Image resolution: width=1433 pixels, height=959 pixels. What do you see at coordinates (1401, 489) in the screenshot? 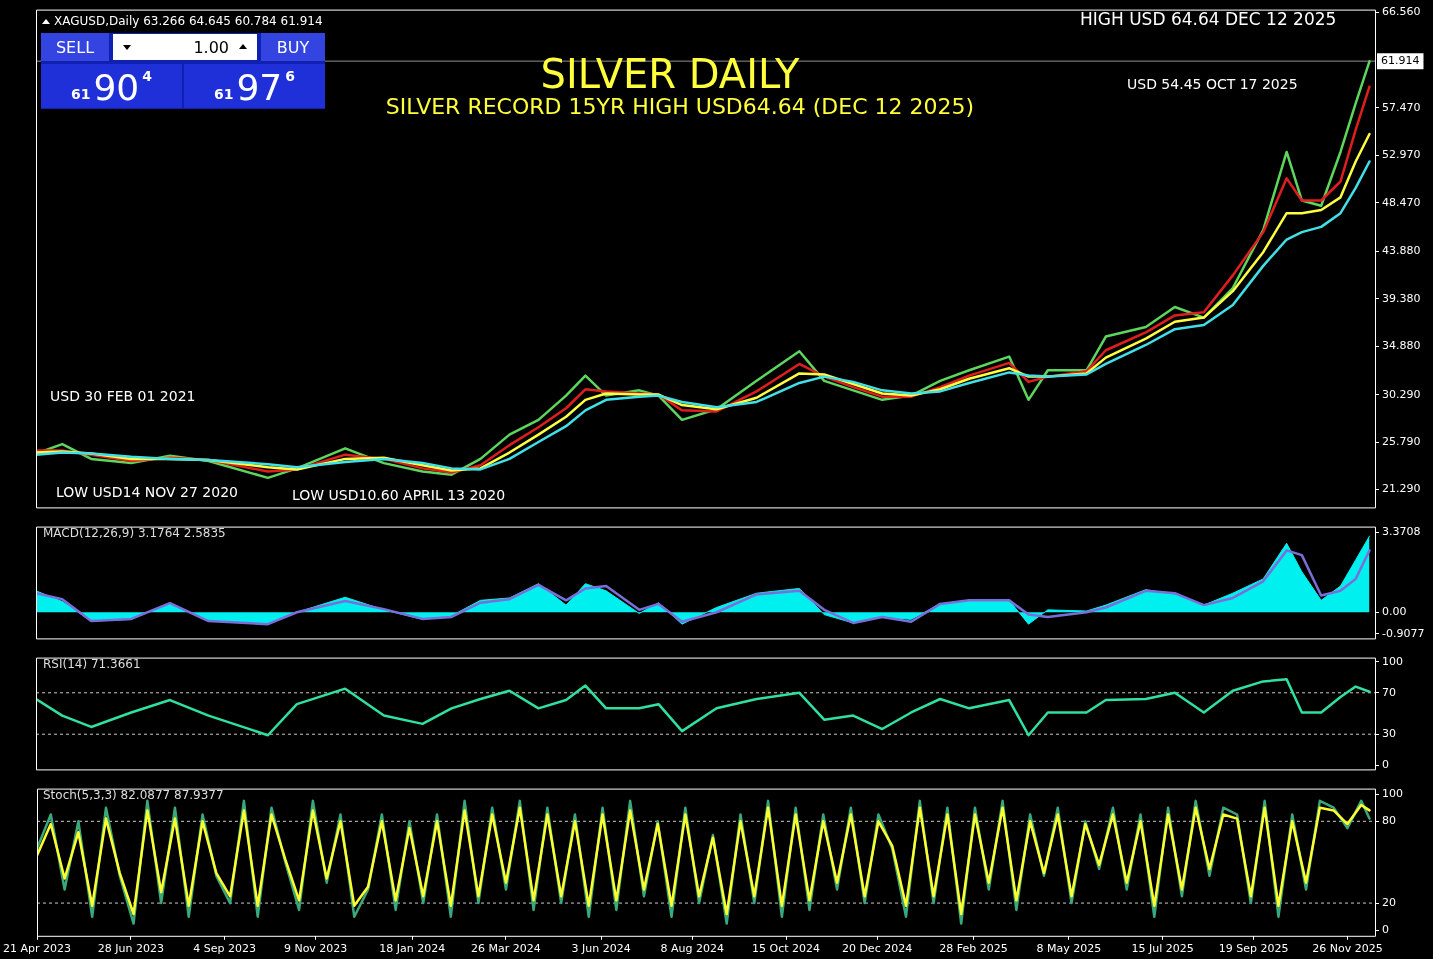
I see `y-tick-label: 21.290` at bounding box center [1401, 489].